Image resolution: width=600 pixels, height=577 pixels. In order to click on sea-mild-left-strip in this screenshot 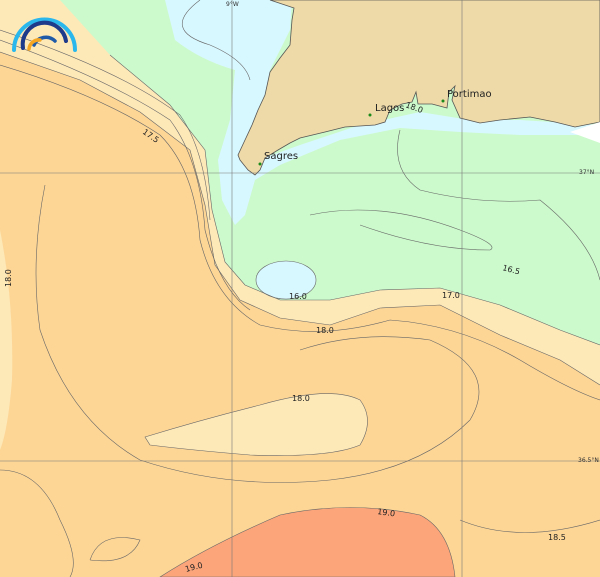, I will do `click(6, 340)`.